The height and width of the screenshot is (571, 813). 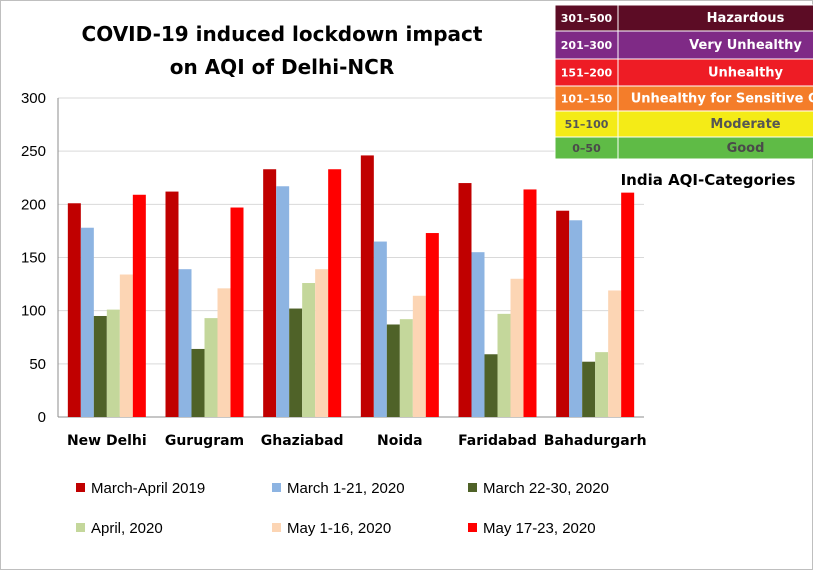 What do you see at coordinates (302, 441) in the screenshot?
I see `x-category-label: Ghaziabad` at bounding box center [302, 441].